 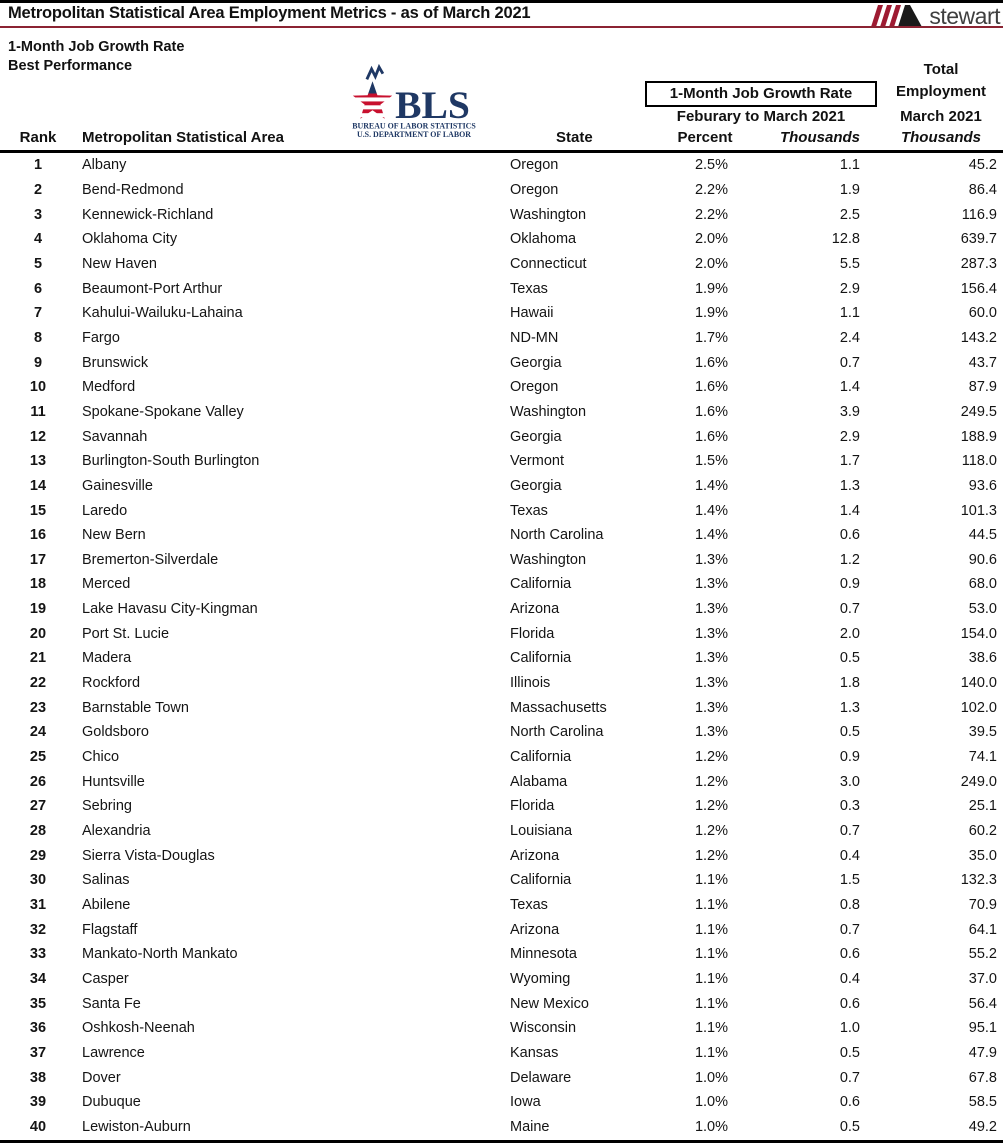 What do you see at coordinates (38, 806) in the screenshot?
I see `rank-cell: 27` at bounding box center [38, 806].